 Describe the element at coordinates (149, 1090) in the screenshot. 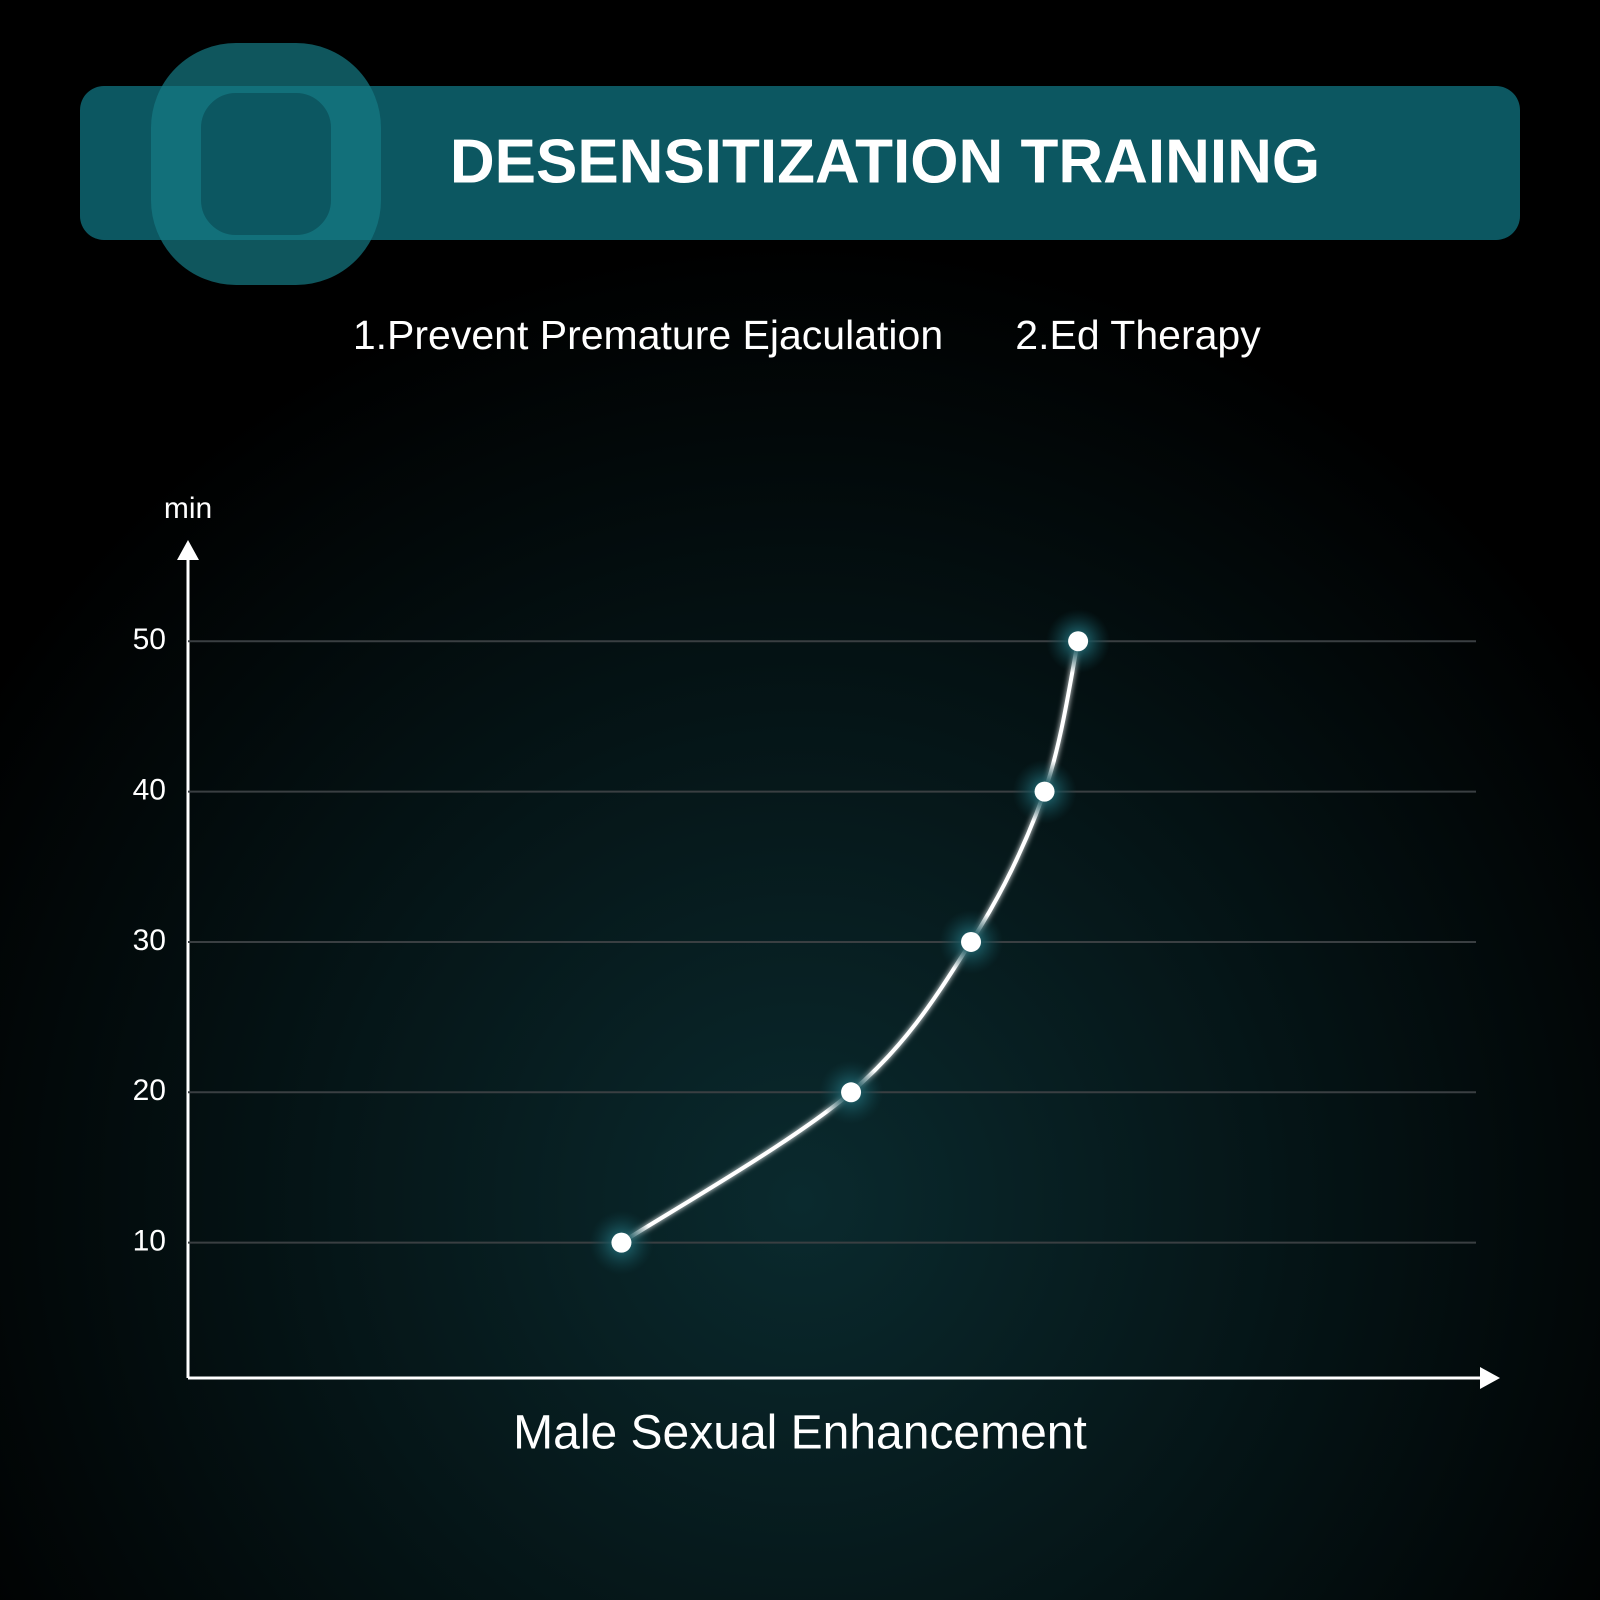

I see `y-tick-label: 20` at that location.